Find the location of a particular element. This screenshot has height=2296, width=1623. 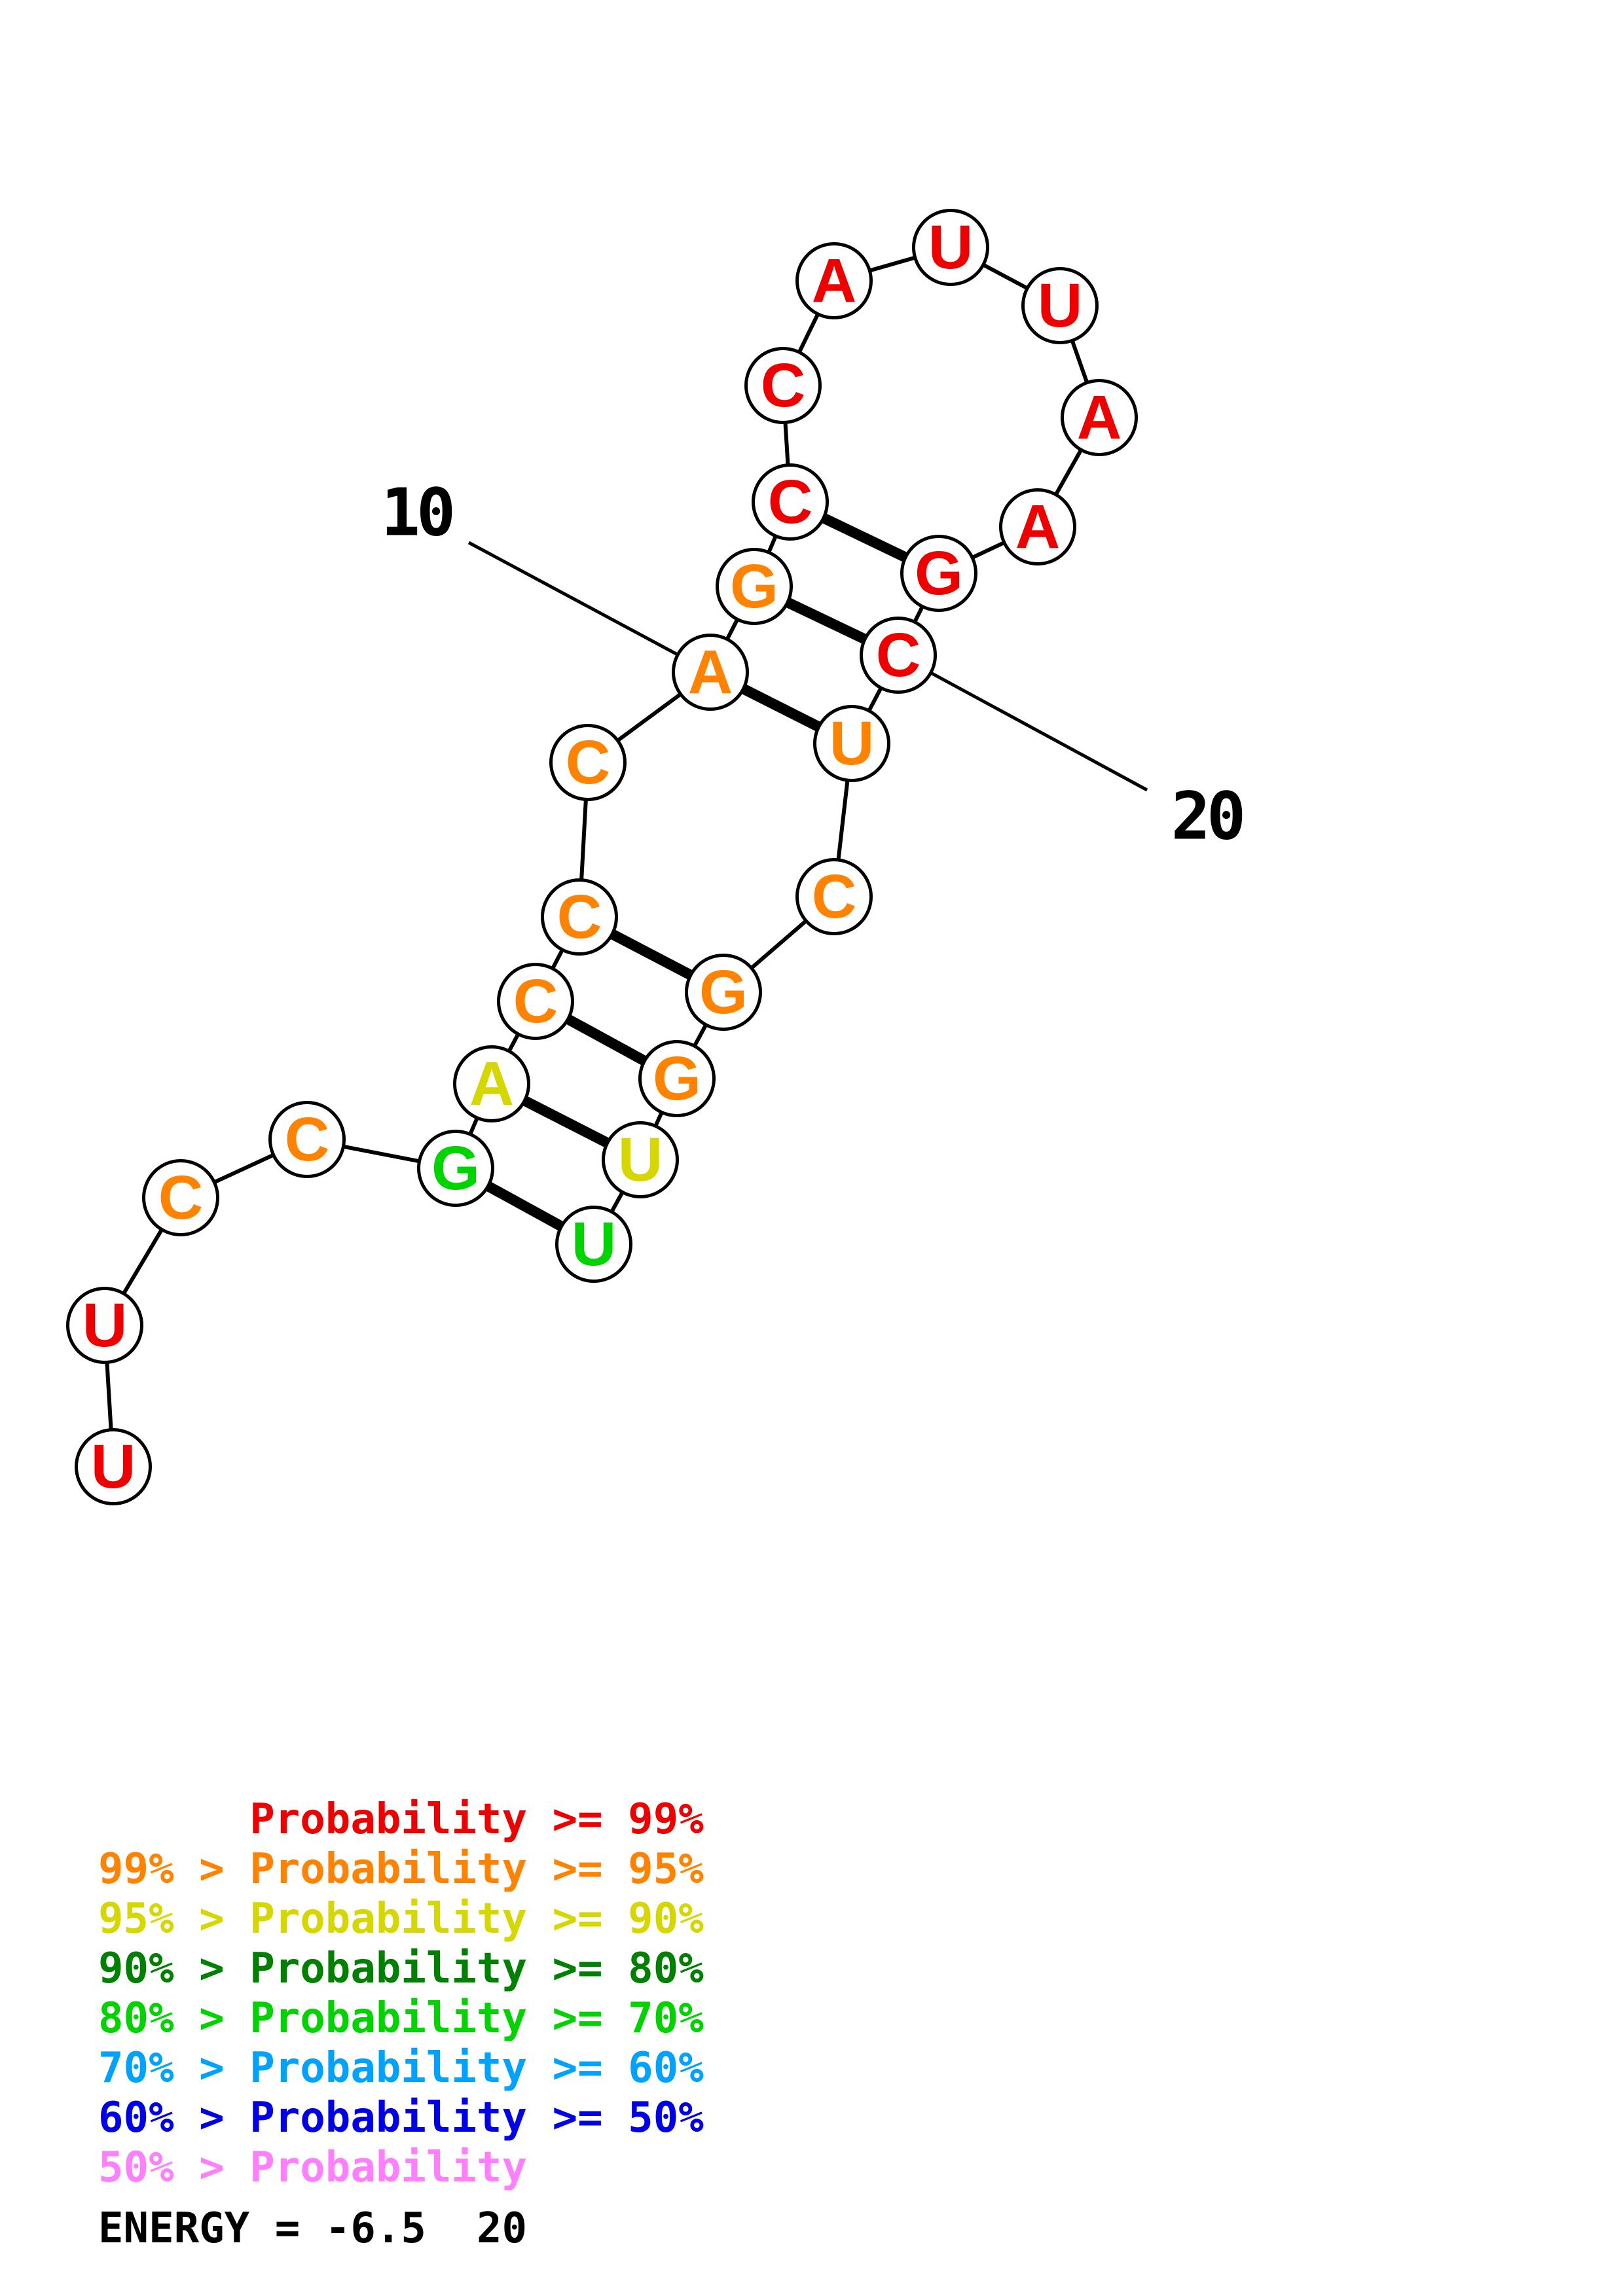

nucleotide-17-A: A is located at coordinates (1099, 417).